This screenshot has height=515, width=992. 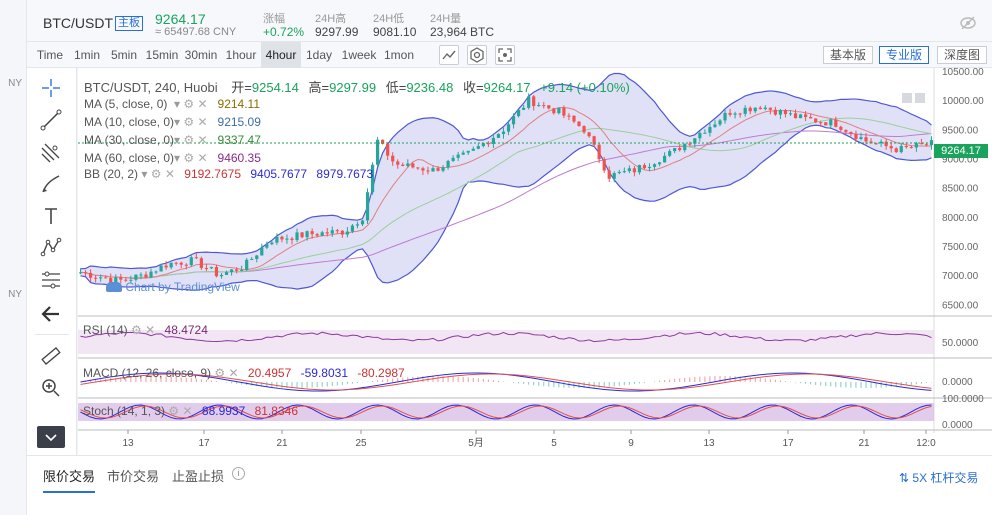 I want to click on stat-label: 24H量, so click(x=446, y=19).